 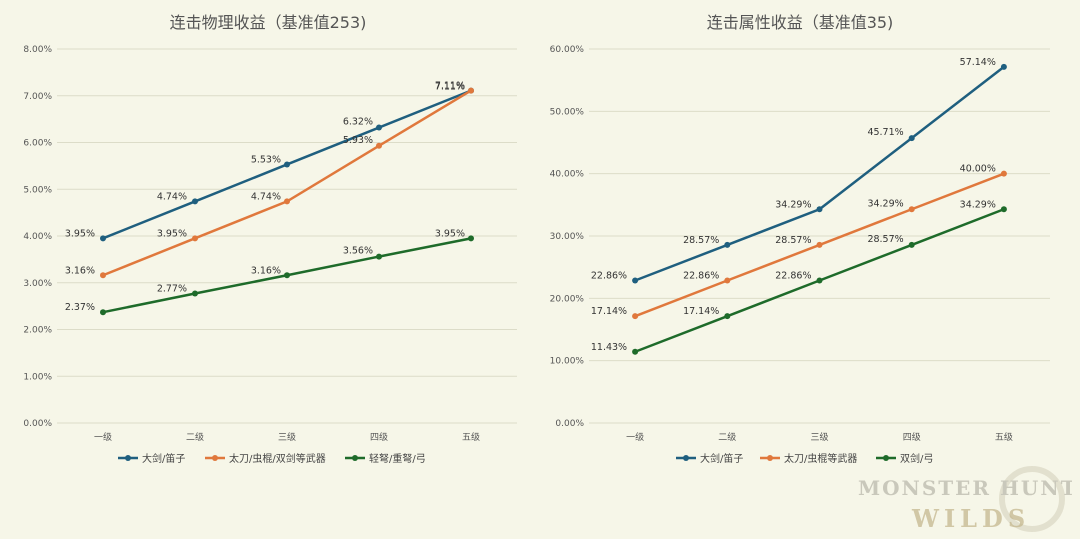 I want to click on data-label: 3.56%, so click(x=358, y=251).